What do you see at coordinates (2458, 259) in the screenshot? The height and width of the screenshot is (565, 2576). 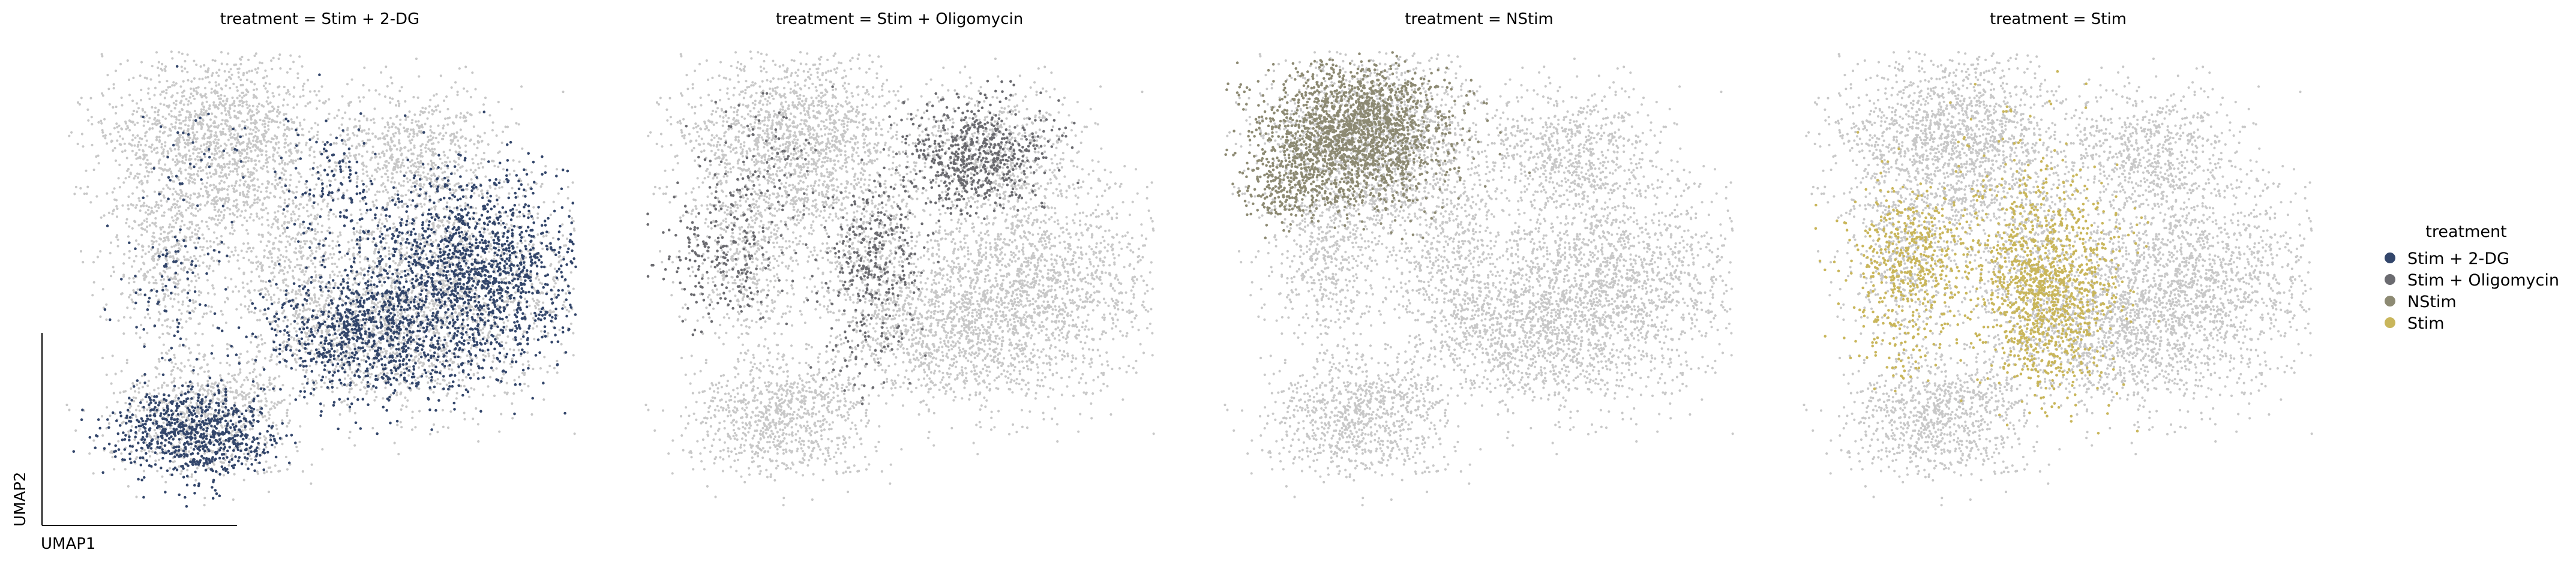 I see `legend-label: Stim + 2-DG` at bounding box center [2458, 259].